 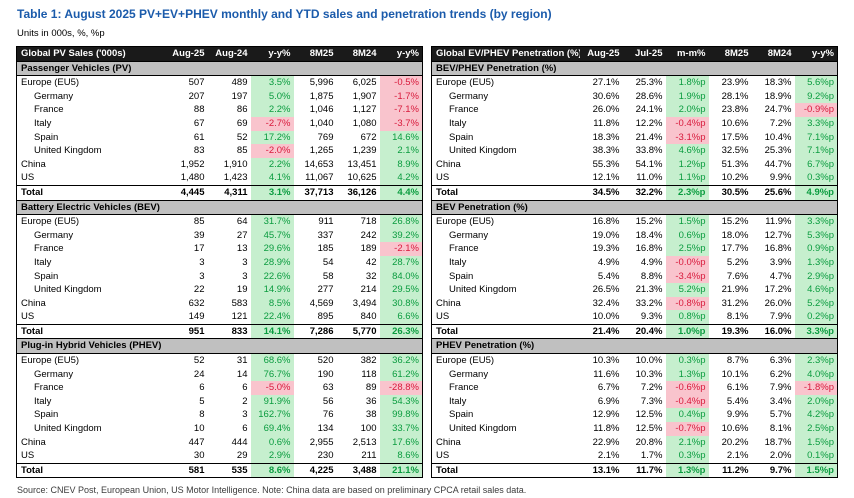 I want to click on table-row: Europe (EU5) 10.3% 10.0% 0.3%p 8.7% 6.3% 2.3%p, so click(x=635, y=360).